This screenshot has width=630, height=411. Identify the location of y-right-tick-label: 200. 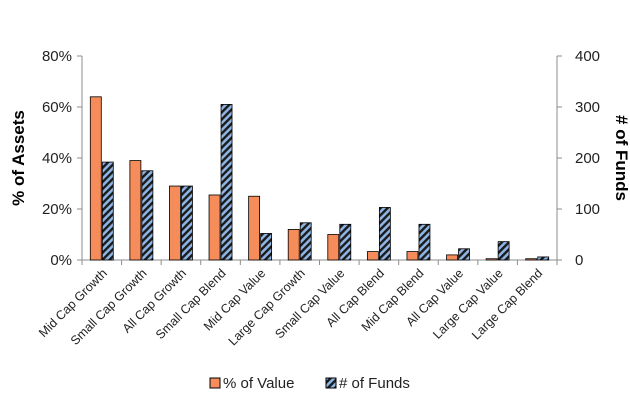
(587, 158).